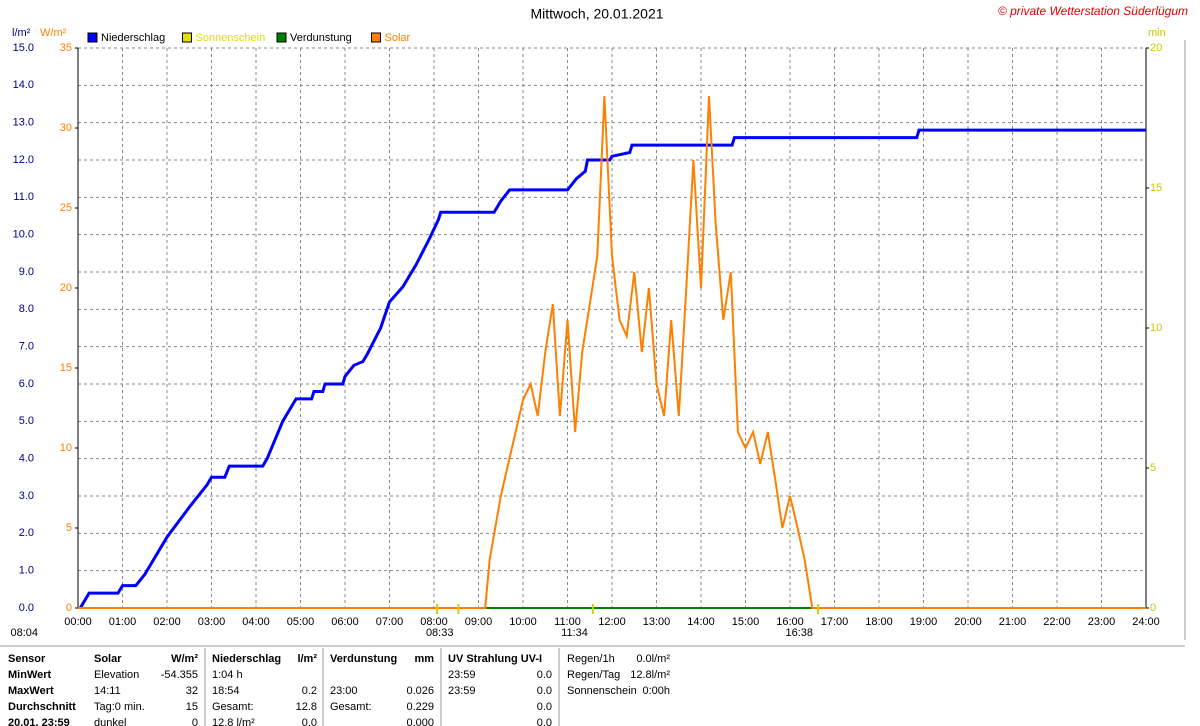 The image size is (1200, 726). Describe the element at coordinates (23, 48) in the screenshot. I see `y-tick-label: 15.0` at that location.